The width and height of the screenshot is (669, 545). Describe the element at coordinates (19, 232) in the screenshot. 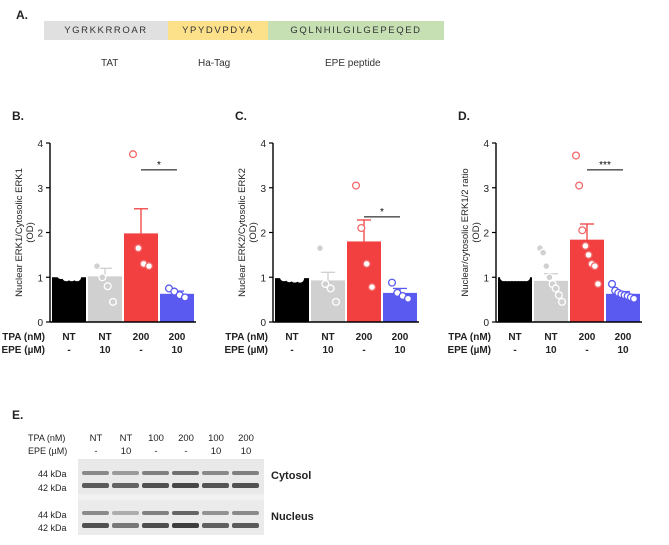

I see `y-axis-label-line: Nuclear ERK1/Cytosolic ERK1` at that location.